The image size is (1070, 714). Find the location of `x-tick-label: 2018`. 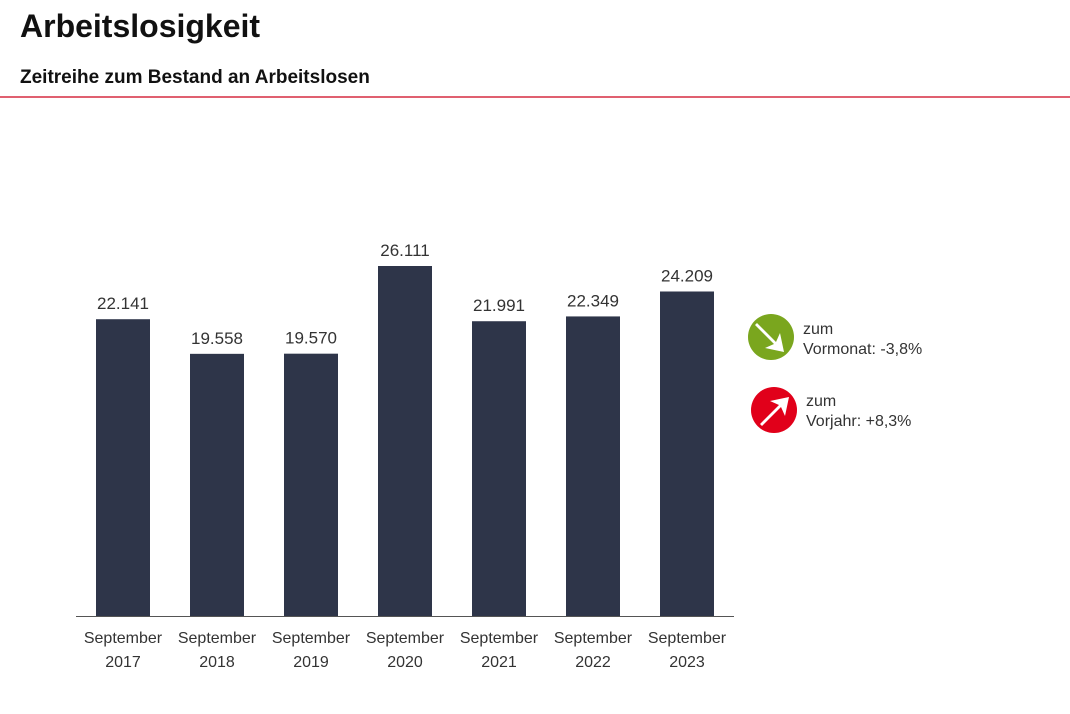

x-tick-label: 2018 is located at coordinates (217, 662).